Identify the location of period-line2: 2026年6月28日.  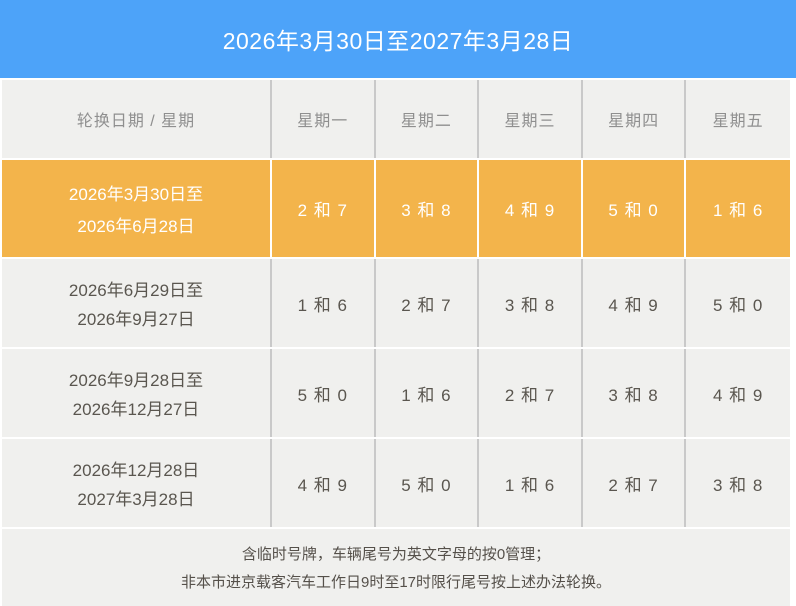
(136, 227).